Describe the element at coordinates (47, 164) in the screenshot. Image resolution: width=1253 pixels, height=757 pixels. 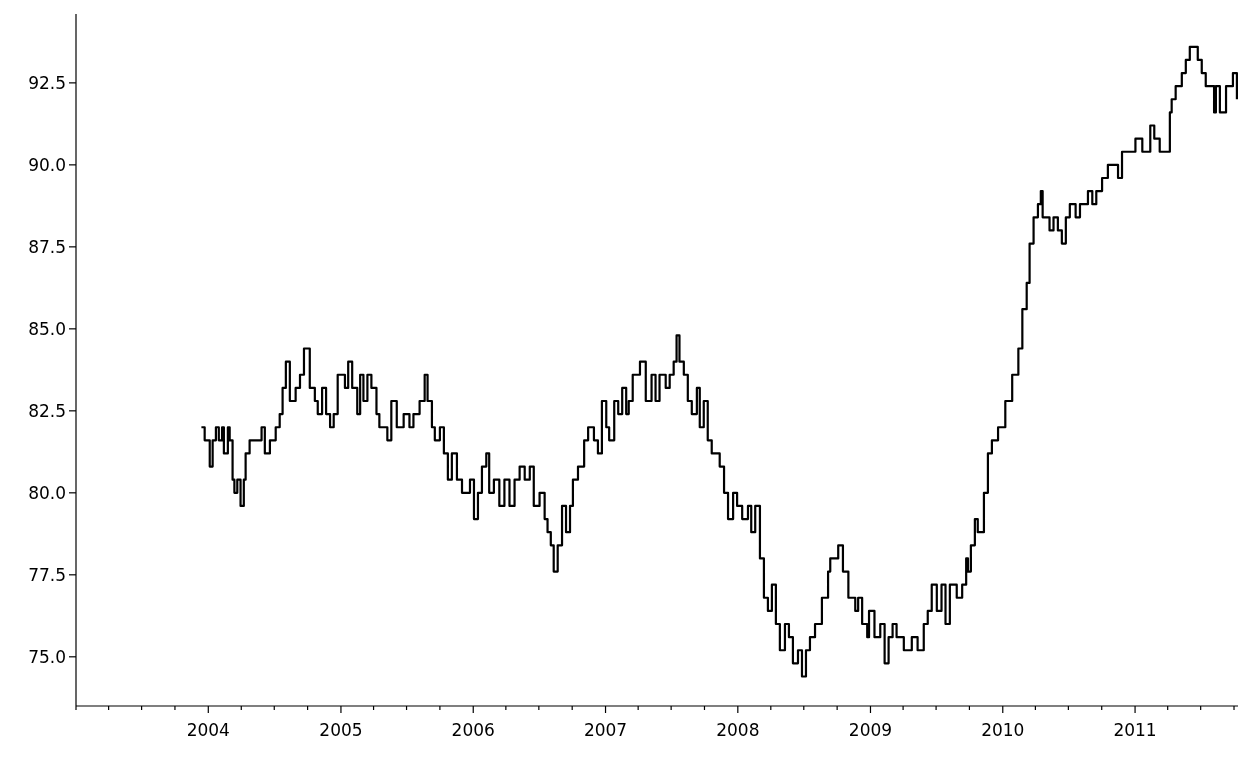
I see `y-tick-label: 90.0` at that location.